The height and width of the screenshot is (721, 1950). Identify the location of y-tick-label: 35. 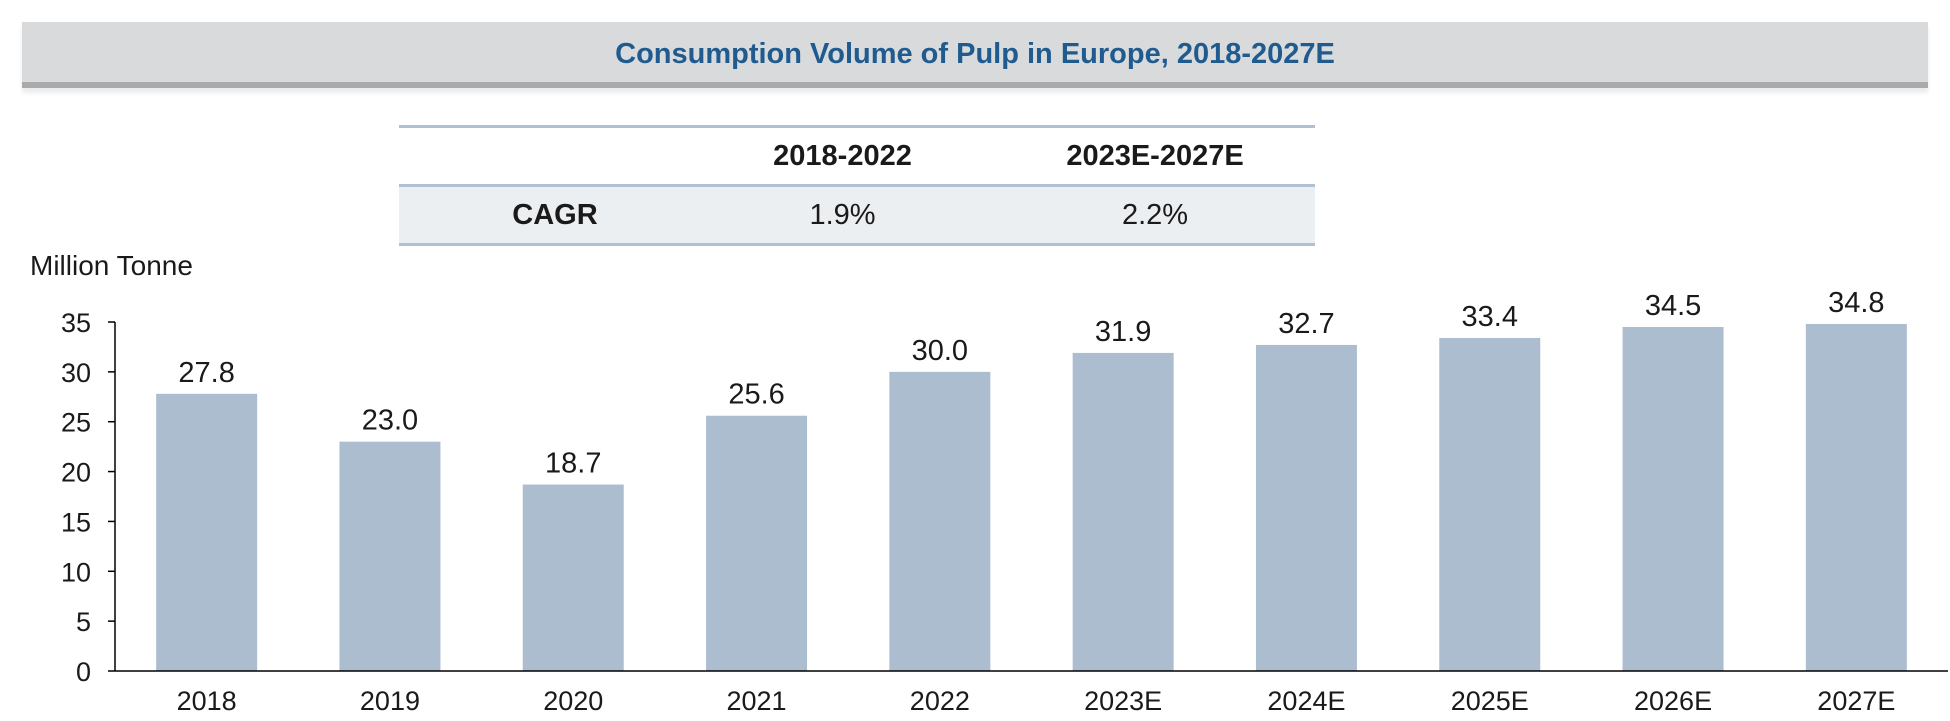
(76, 323).